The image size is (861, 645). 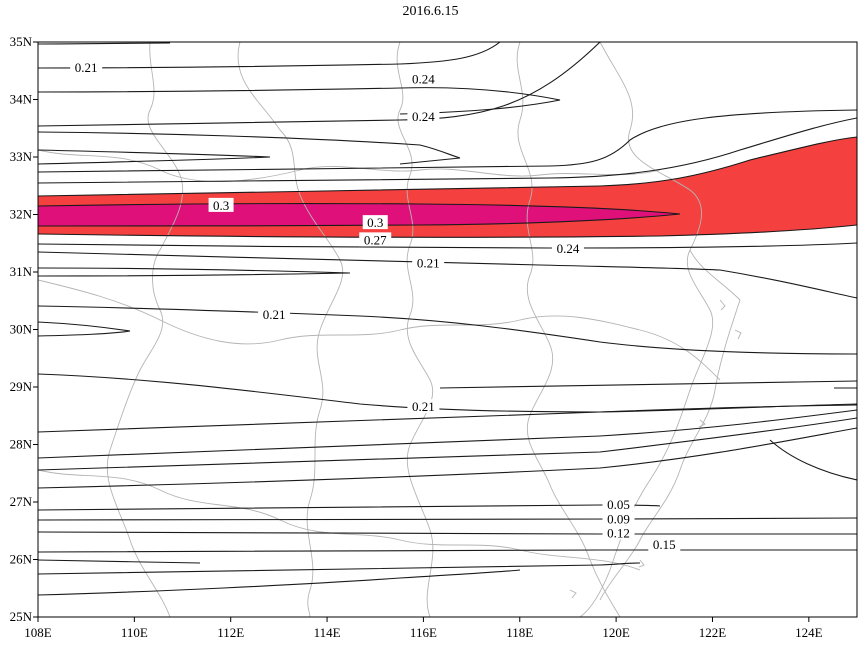 I want to click on y-tick-label: 28N, so click(x=21, y=444).